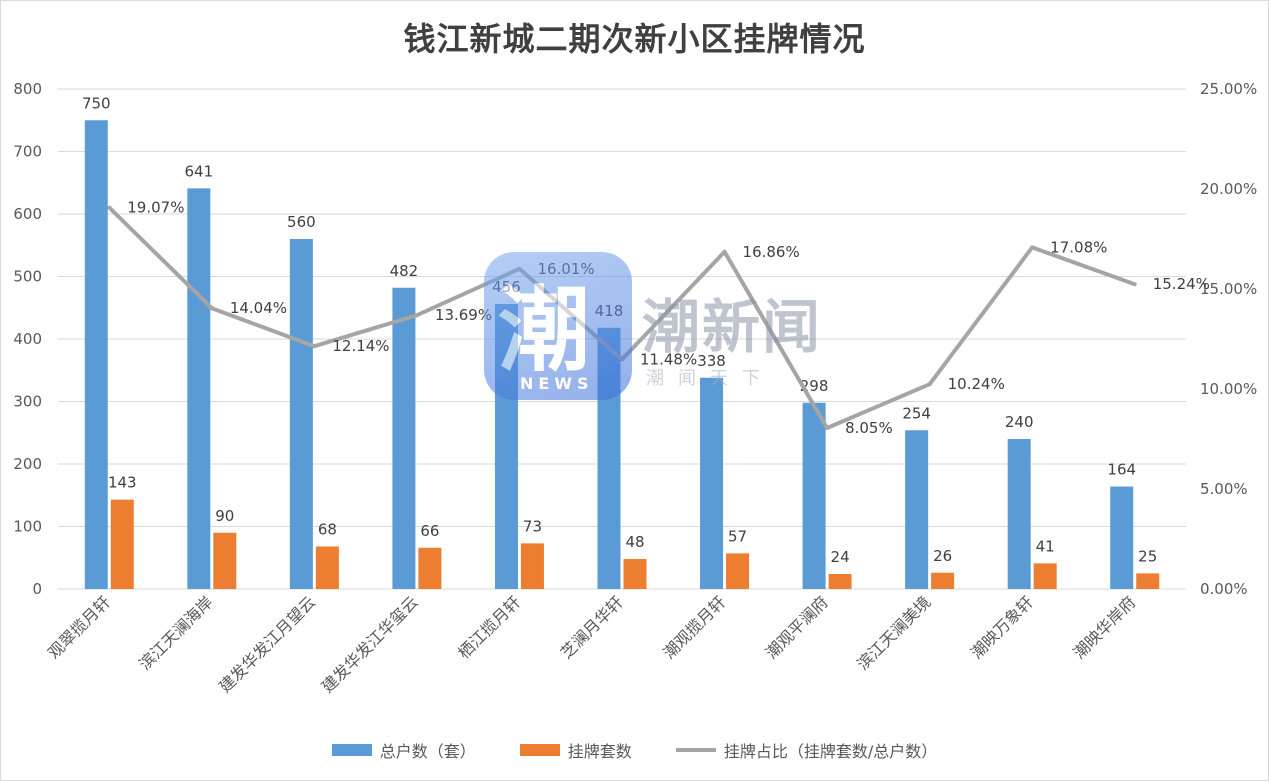 The height and width of the screenshot is (781, 1269). I want to click on bar-total-data-label: 750, so click(96, 103).